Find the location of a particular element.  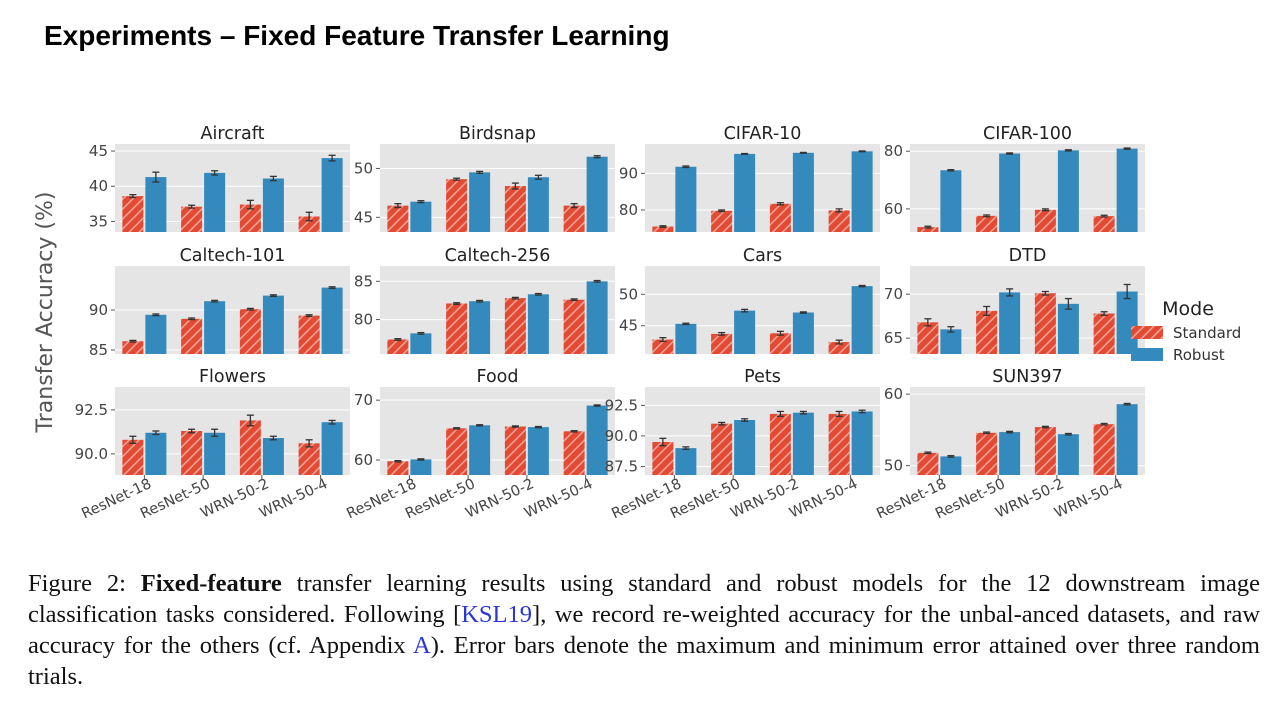

legend-swatch-standard is located at coordinates (1147, 332).